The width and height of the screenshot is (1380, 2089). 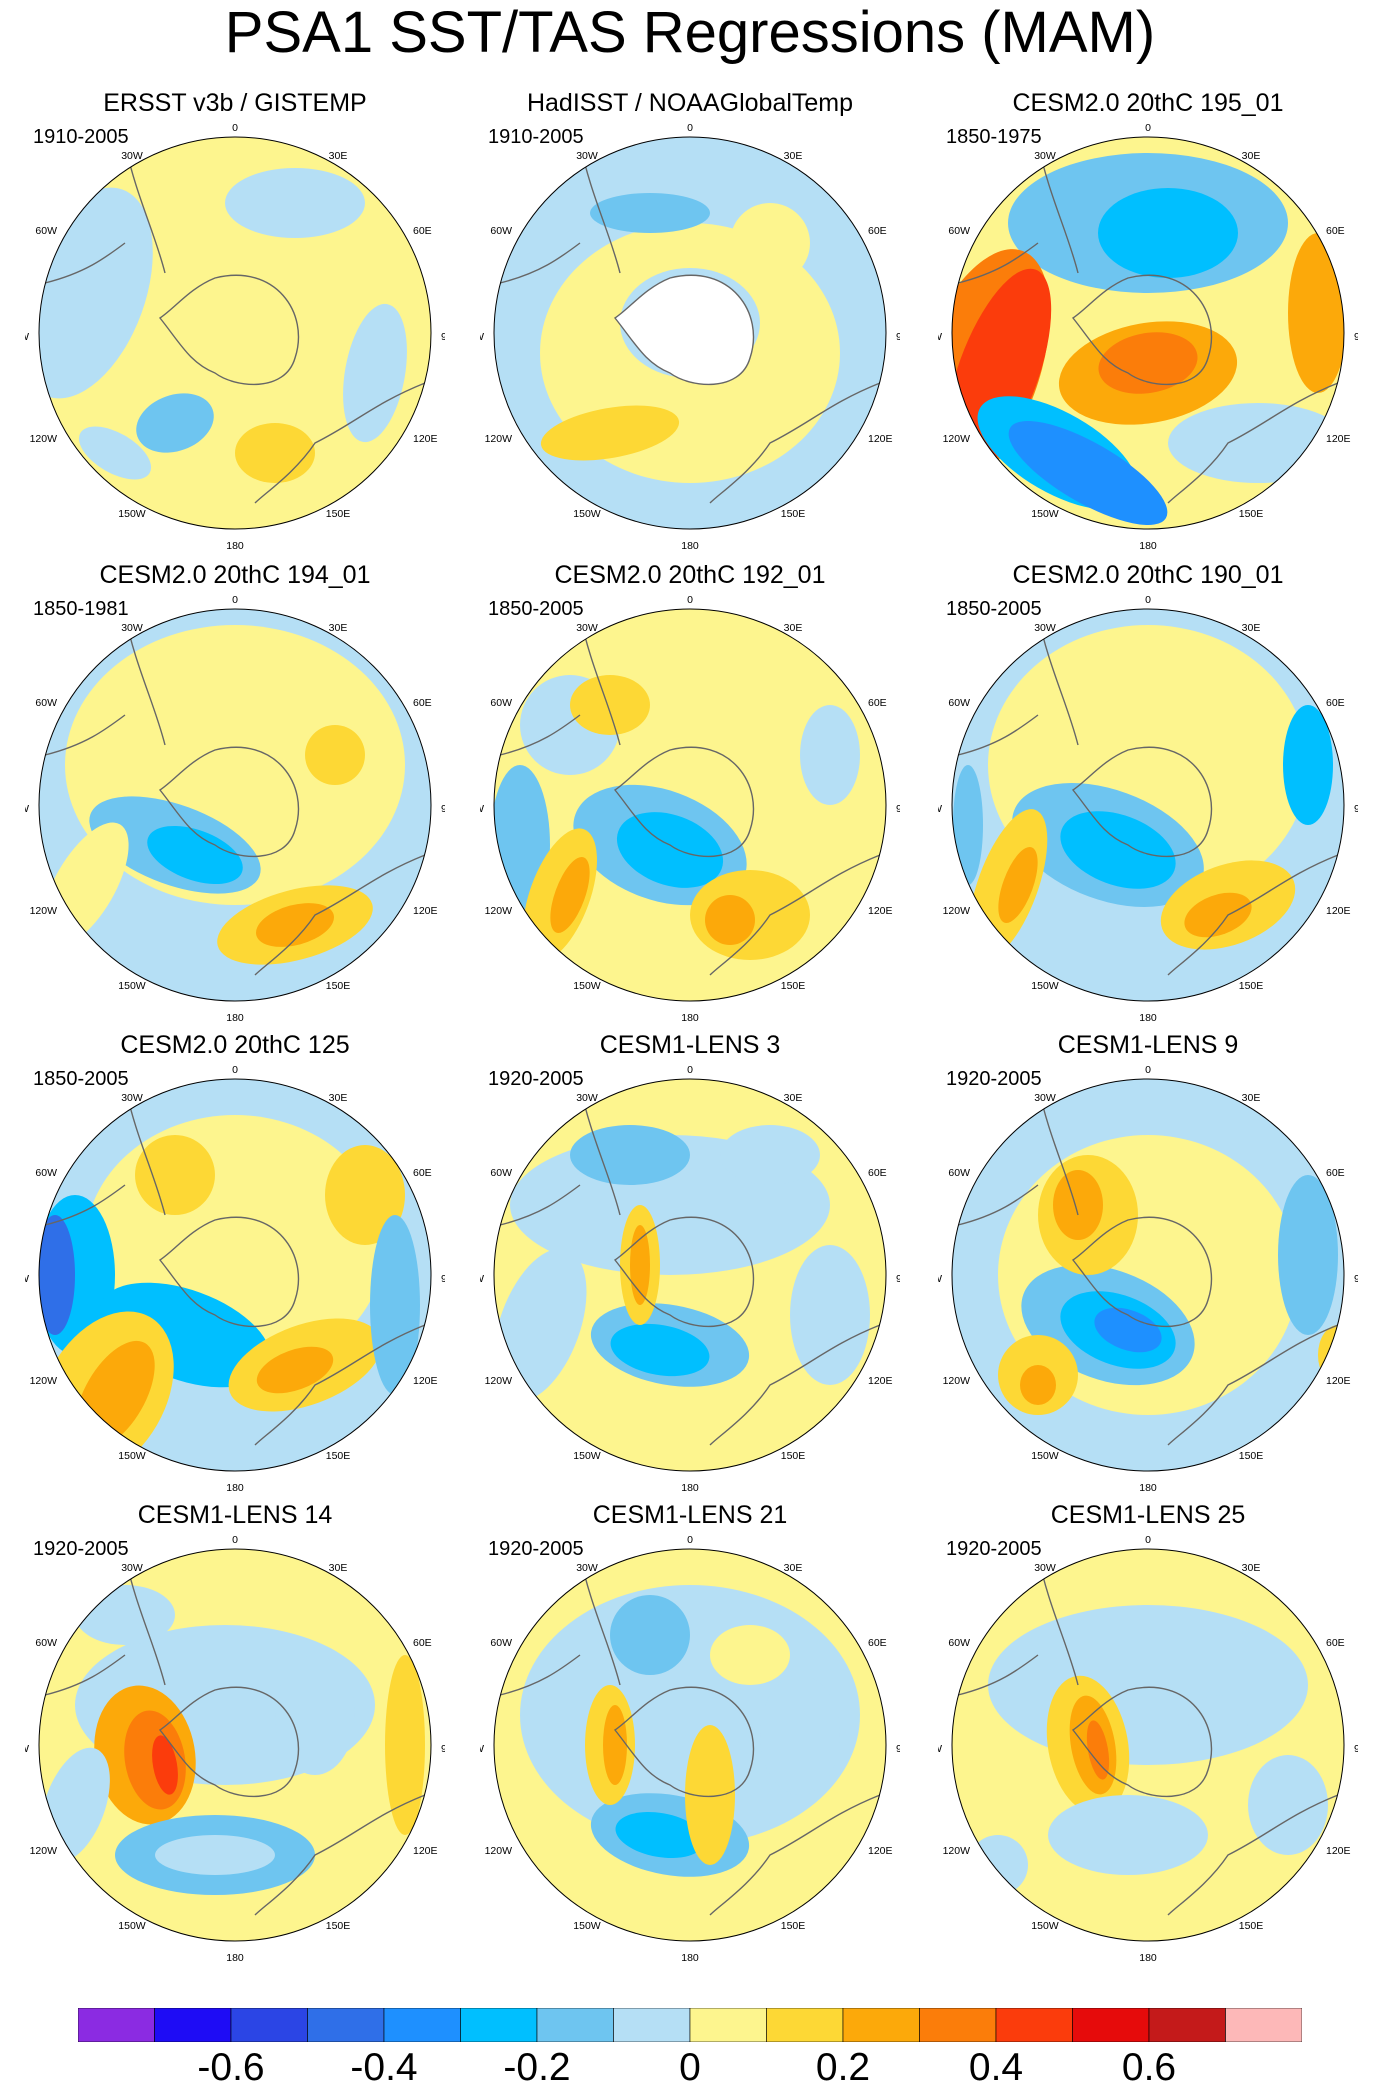 I want to click on colorbar-tick-label: -0.4, so click(x=384, y=2067).